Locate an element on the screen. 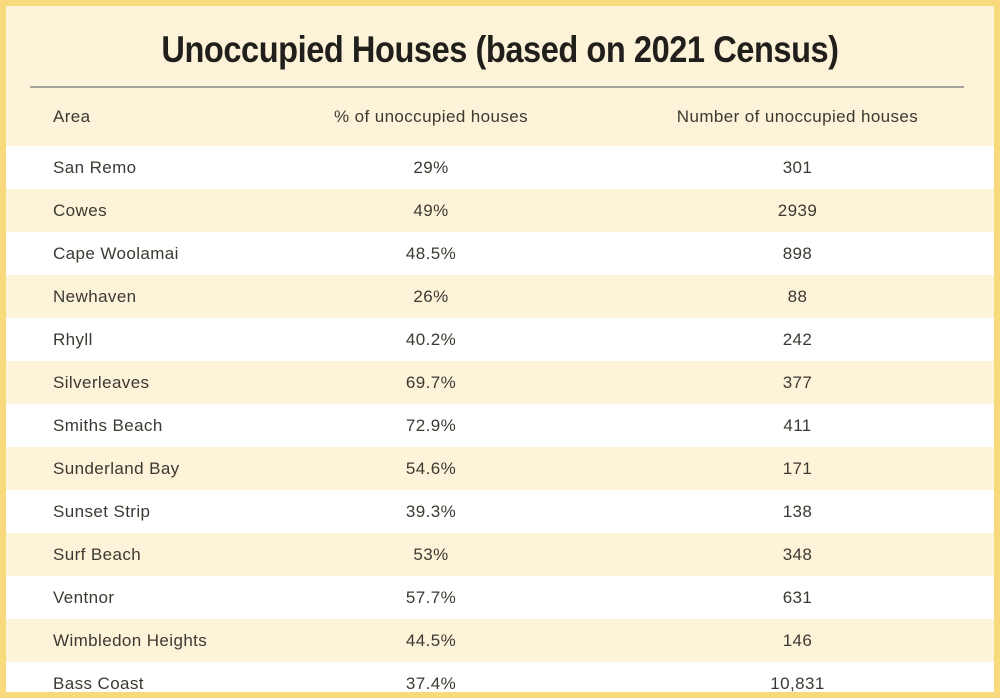 This screenshot has width=1000, height=698. area-cell: Cape Woolamai is located at coordinates (116, 253).